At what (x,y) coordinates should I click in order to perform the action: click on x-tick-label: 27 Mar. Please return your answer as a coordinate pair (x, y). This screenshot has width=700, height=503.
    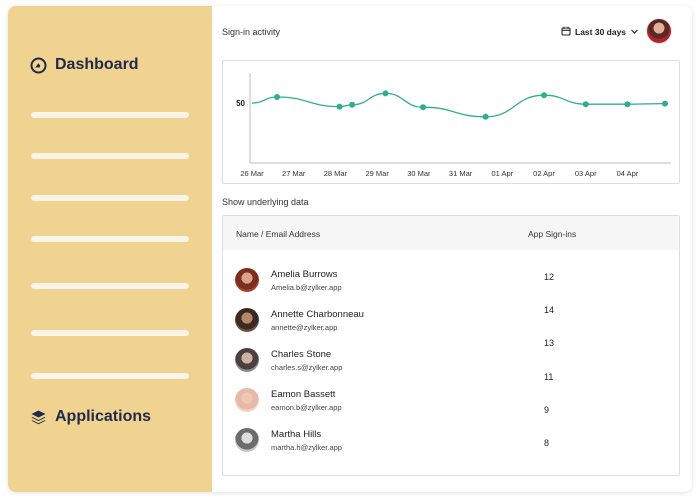
    Looking at the image, I should click on (294, 173).